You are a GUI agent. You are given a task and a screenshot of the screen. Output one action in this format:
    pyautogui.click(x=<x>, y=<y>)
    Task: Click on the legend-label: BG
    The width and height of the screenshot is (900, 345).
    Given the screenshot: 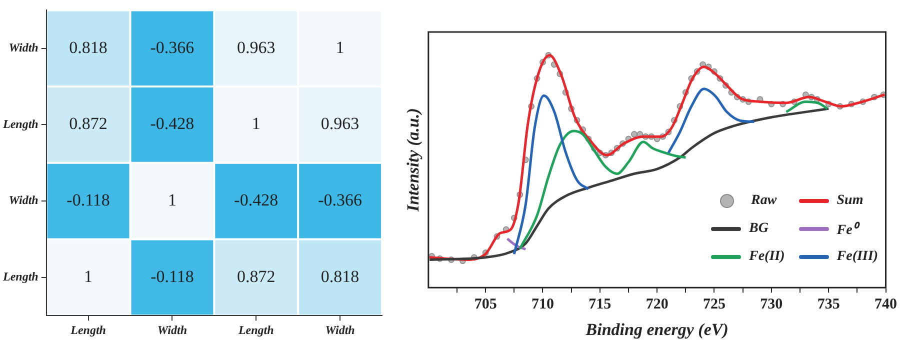 What is the action you would take?
    pyautogui.click(x=758, y=229)
    